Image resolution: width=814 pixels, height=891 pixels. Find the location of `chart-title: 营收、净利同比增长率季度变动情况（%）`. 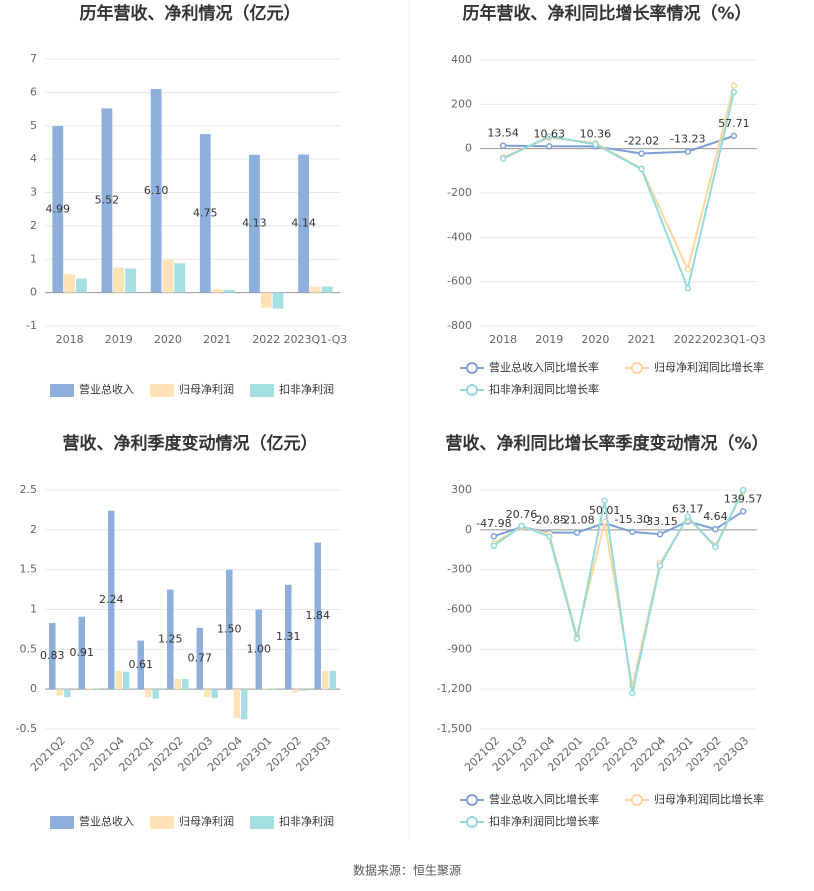

chart-title: 营收、净利同比增长率季度变动情况（%） is located at coordinates (606, 443).